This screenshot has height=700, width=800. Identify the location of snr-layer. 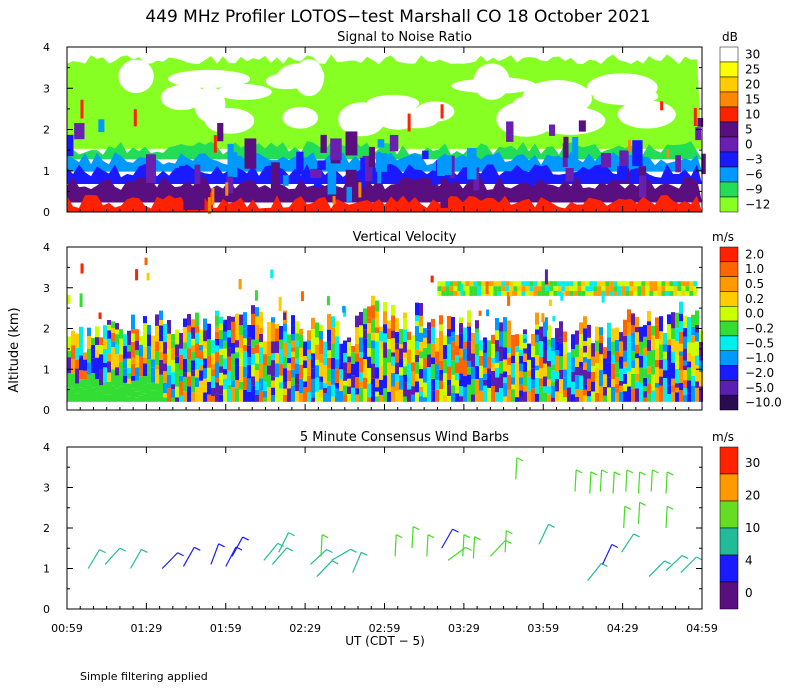
(384, 189).